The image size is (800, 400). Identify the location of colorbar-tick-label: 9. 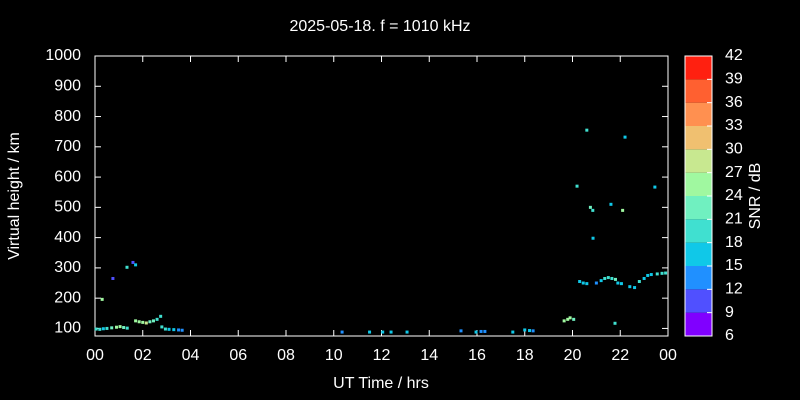
(729, 312).